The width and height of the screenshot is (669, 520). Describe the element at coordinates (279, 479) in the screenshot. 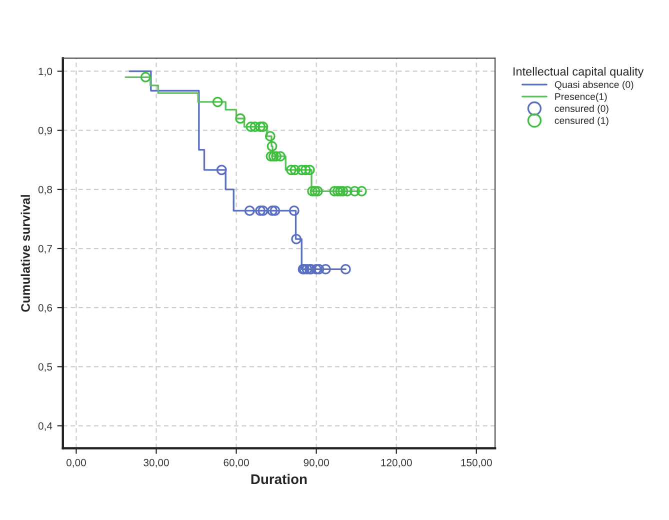

I see `x-axis-title: Duration` at that location.